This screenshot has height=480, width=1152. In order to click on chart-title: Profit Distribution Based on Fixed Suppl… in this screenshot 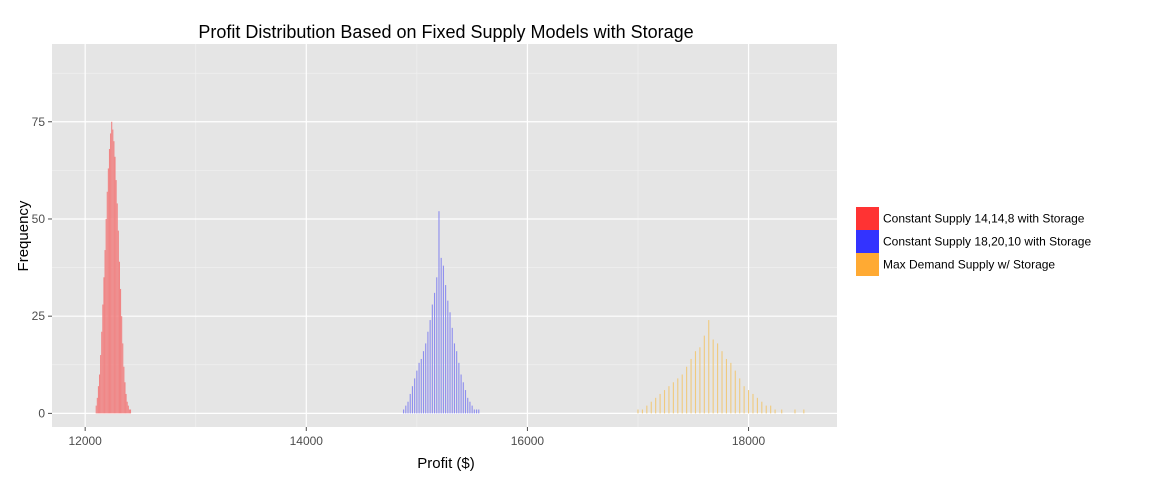, I will do `click(445, 32)`.